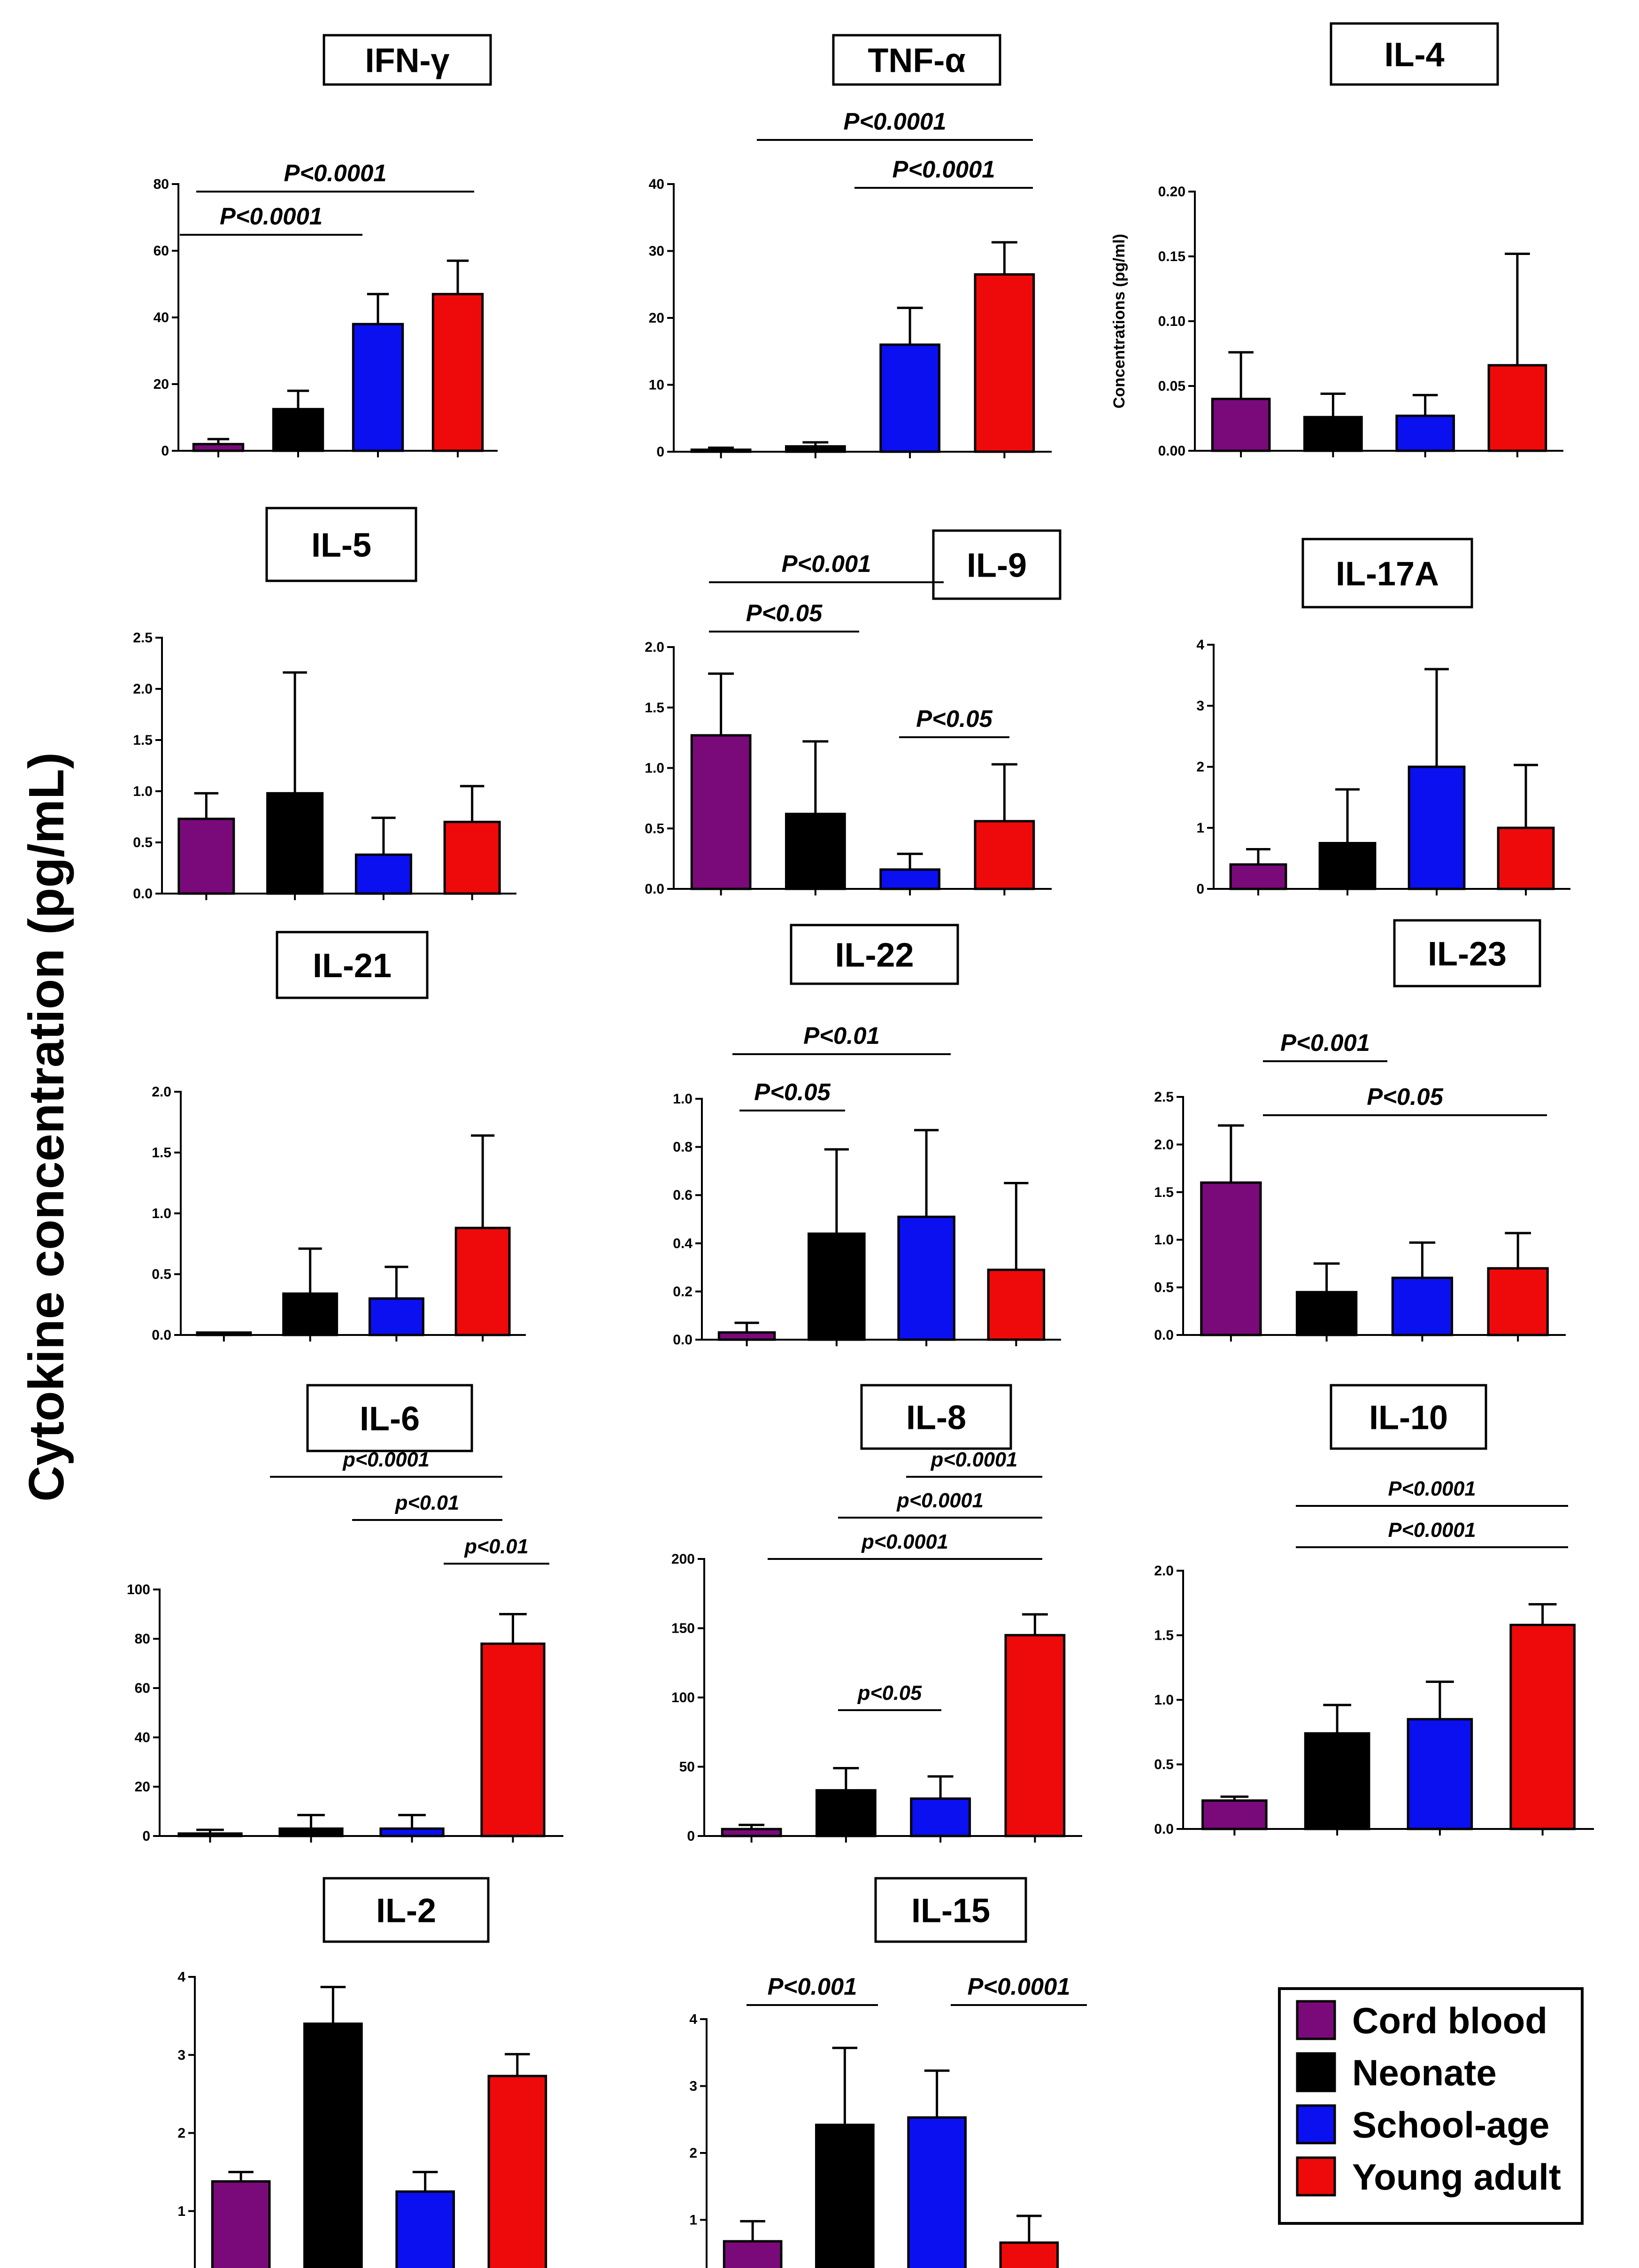 The width and height of the screenshot is (1639, 2268). What do you see at coordinates (1316, 2072) in the screenshot?
I see `legend-swatch-neonate` at bounding box center [1316, 2072].